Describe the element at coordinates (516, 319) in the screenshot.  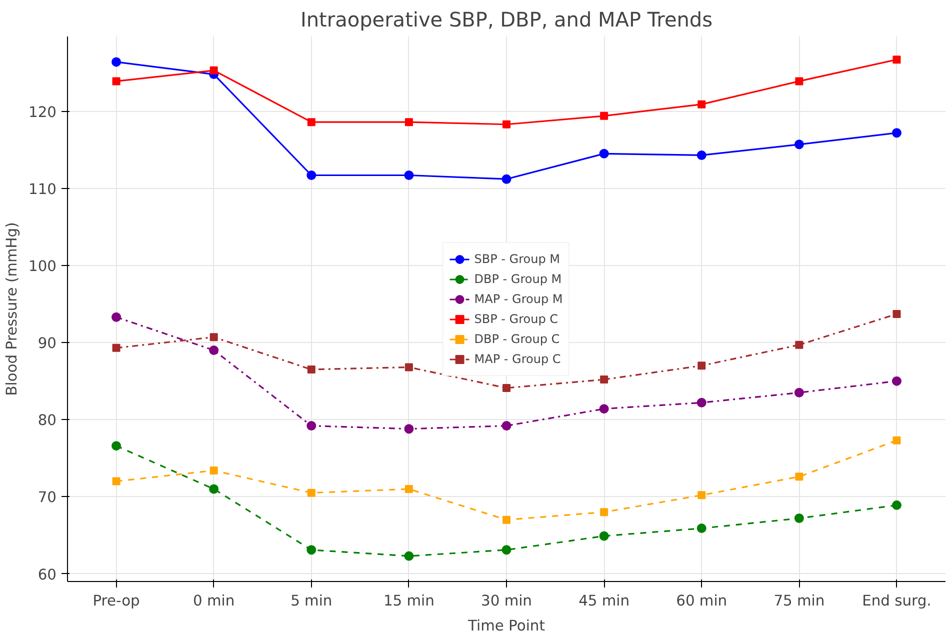
I see `legend-label: SBP - Group C` at that location.